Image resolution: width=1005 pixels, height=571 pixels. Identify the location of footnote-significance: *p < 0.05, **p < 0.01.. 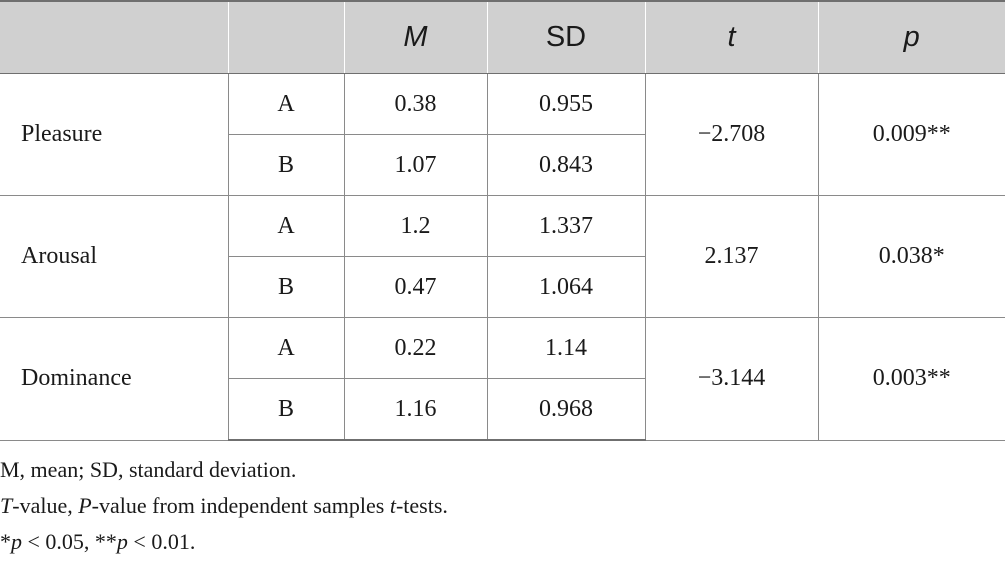
(502, 542).